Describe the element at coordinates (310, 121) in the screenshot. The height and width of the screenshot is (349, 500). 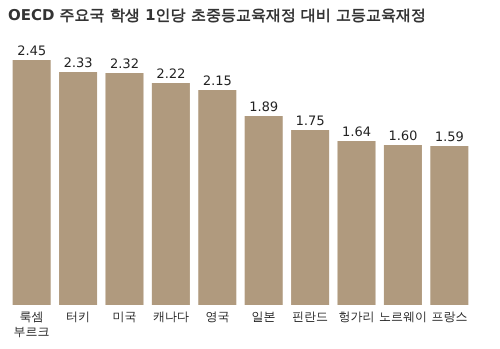
I see `data-label: 1.75` at that location.